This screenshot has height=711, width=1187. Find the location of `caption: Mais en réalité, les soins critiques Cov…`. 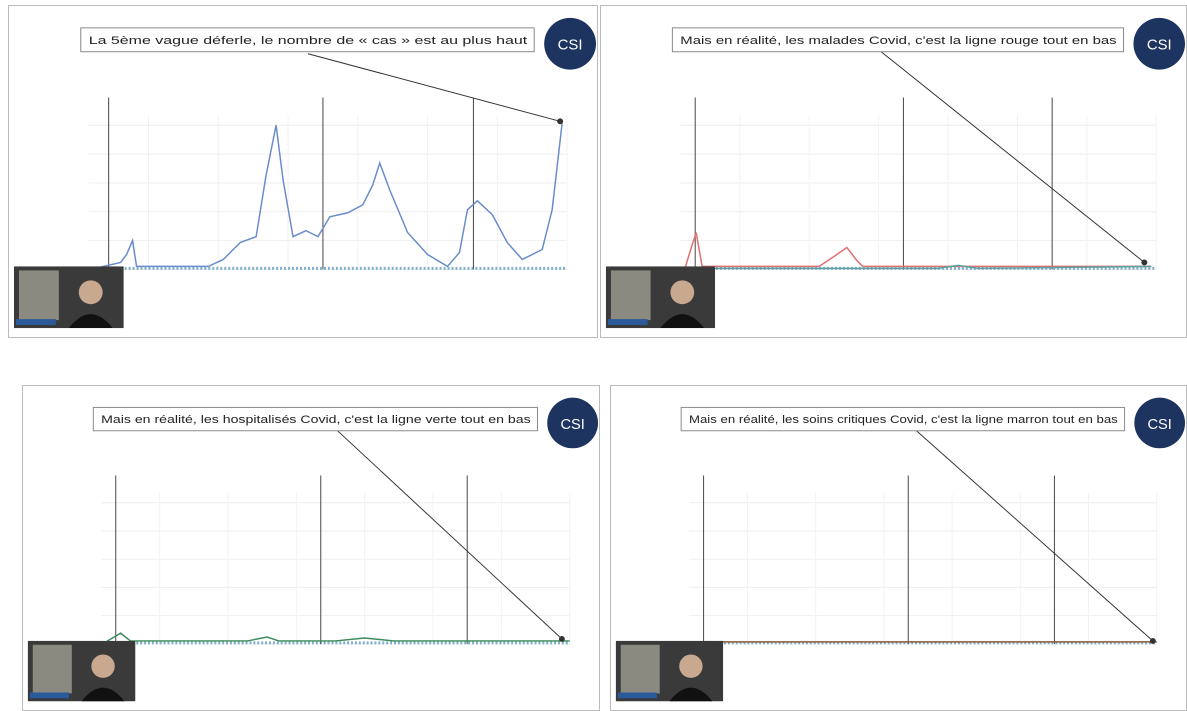

caption: Mais en réalité, les soins critiques Cov… is located at coordinates (903, 420).